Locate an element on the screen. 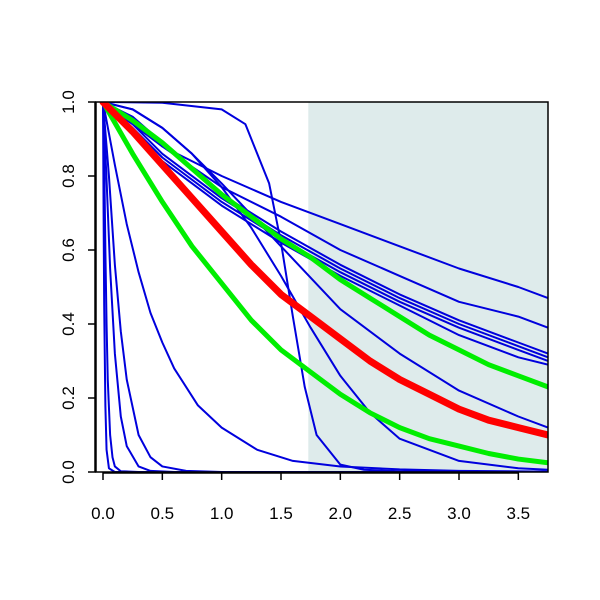 This screenshot has width=600, height=600. x-tick-label: 0.5 is located at coordinates (163, 513).